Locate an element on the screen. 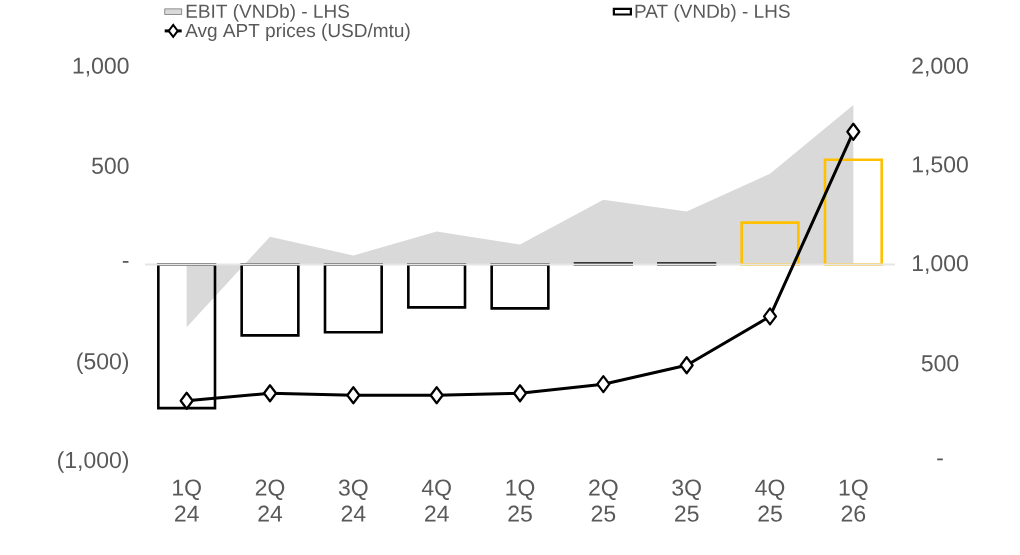  x-tick-label: 4Q 24 is located at coordinates (436, 500).